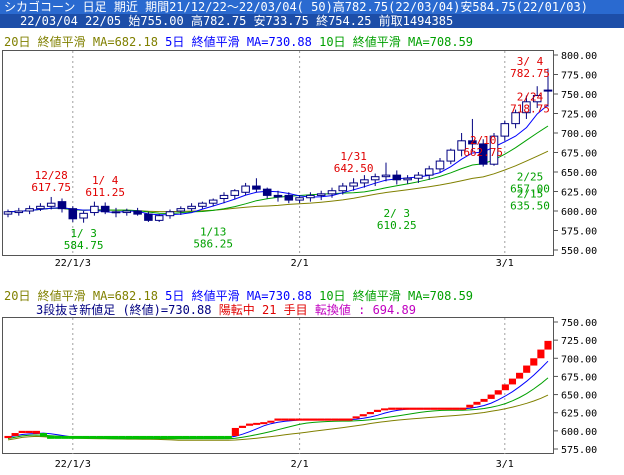 This screenshot has width=624, height=475. Describe the element at coordinates (213, 244) in the screenshot. I see `annotation-value: 586.25` at that location.